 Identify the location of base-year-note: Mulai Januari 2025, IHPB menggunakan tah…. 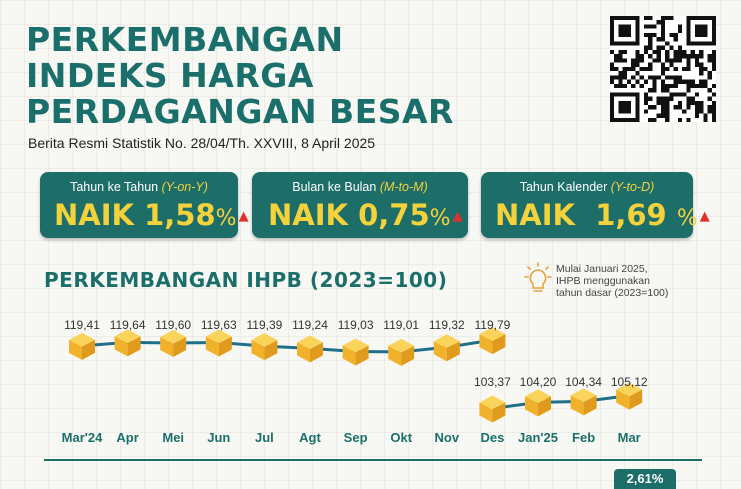
(612, 281).